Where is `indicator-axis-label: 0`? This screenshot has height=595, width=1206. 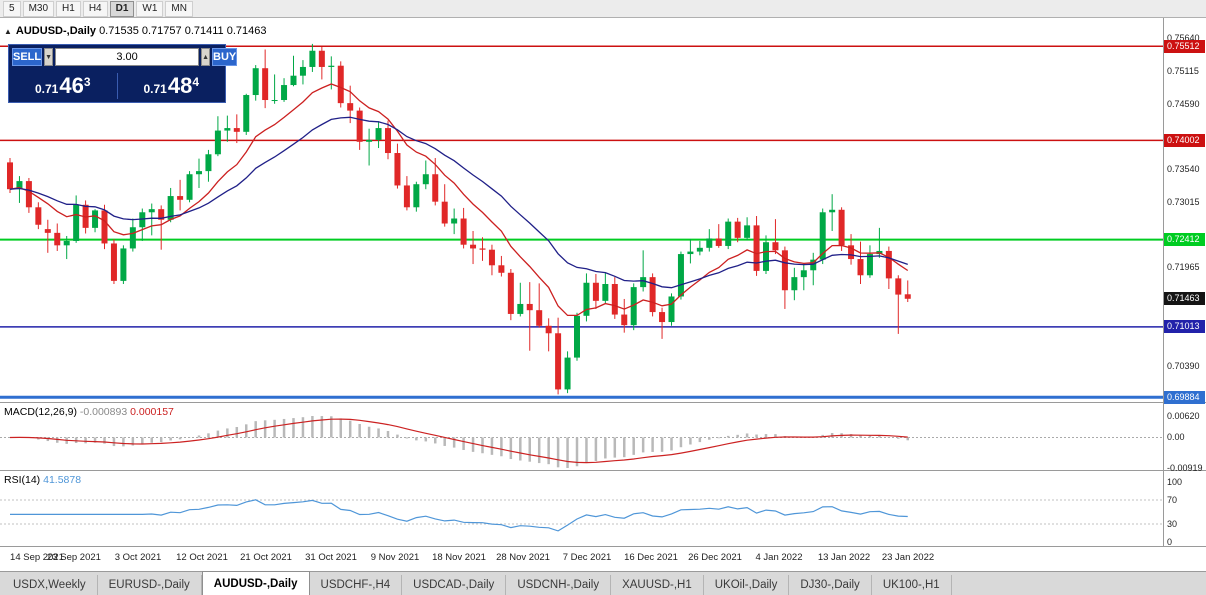
indicator-axis-label: 0 is located at coordinates (1170, 542).